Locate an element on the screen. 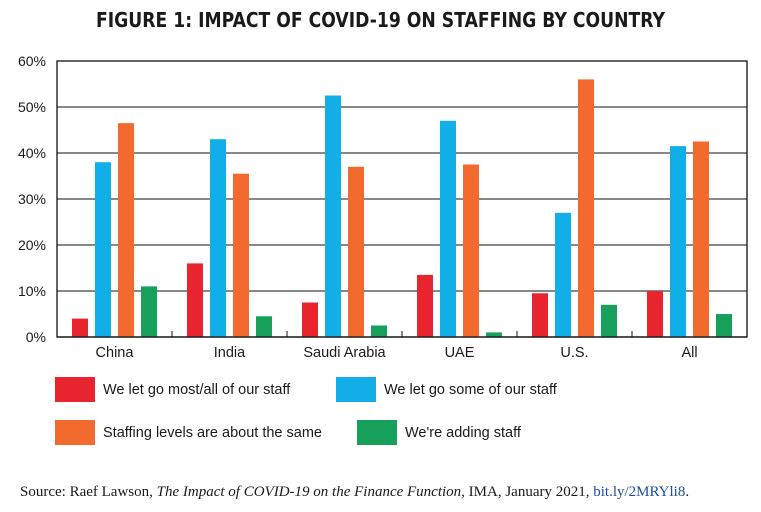  legend-swatch-let-go-some is located at coordinates (356, 389).